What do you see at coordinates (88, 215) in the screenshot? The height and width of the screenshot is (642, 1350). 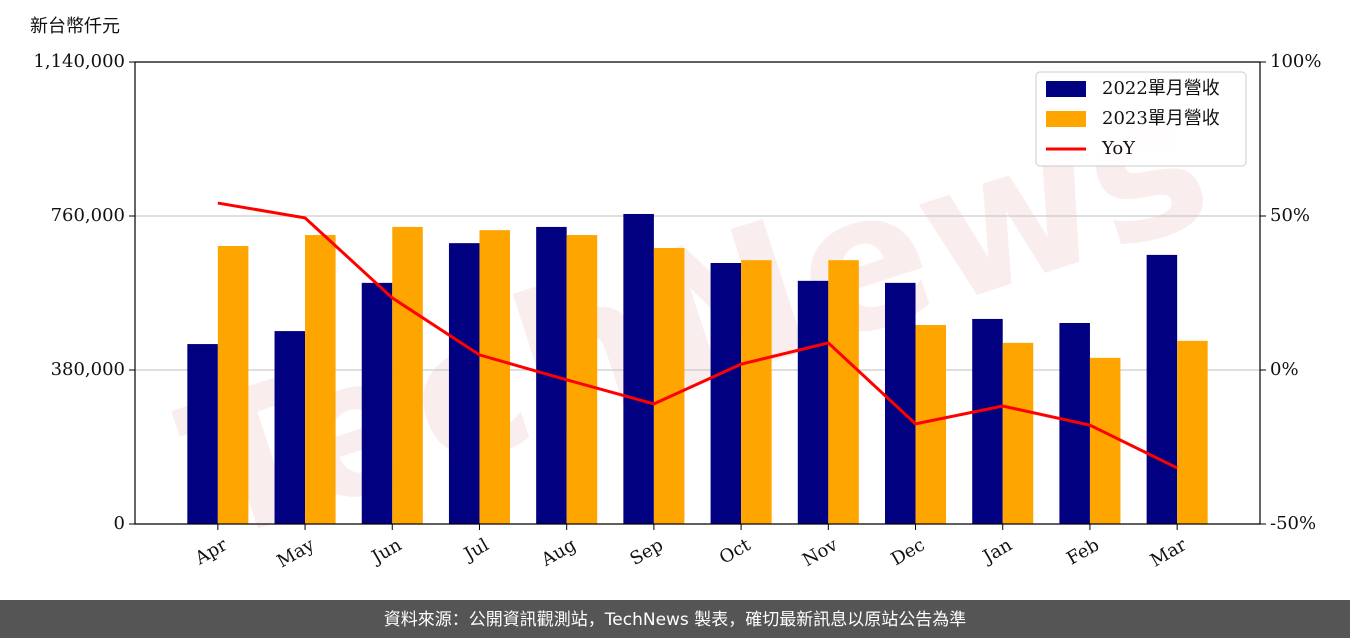 I see `y-tick-label: 760,000` at bounding box center [88, 215].